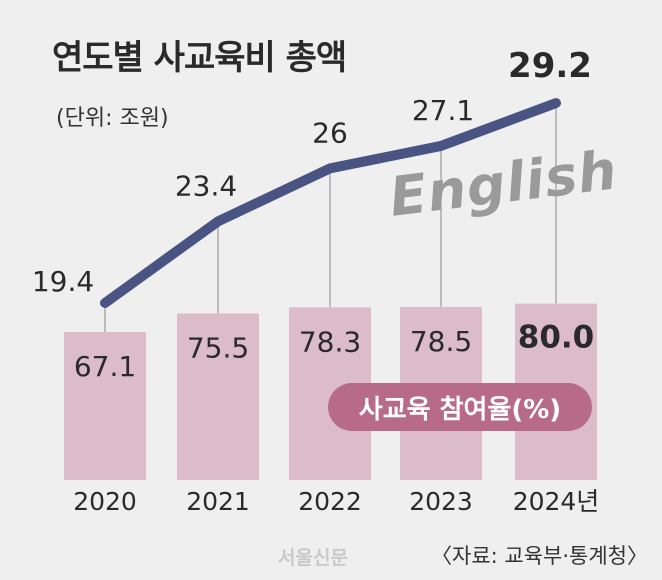 The image size is (662, 580). Describe the element at coordinates (218, 348) in the screenshot. I see `bar-value-label: 75.5` at that location.